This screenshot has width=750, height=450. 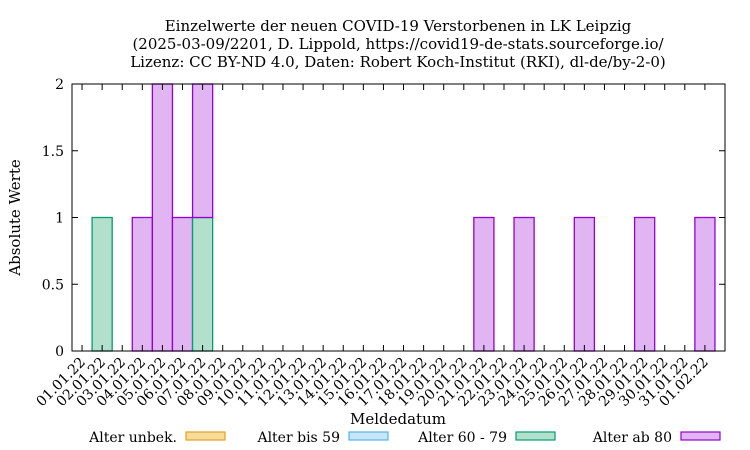 I want to click on y-tick-label: 1, so click(x=59, y=219).